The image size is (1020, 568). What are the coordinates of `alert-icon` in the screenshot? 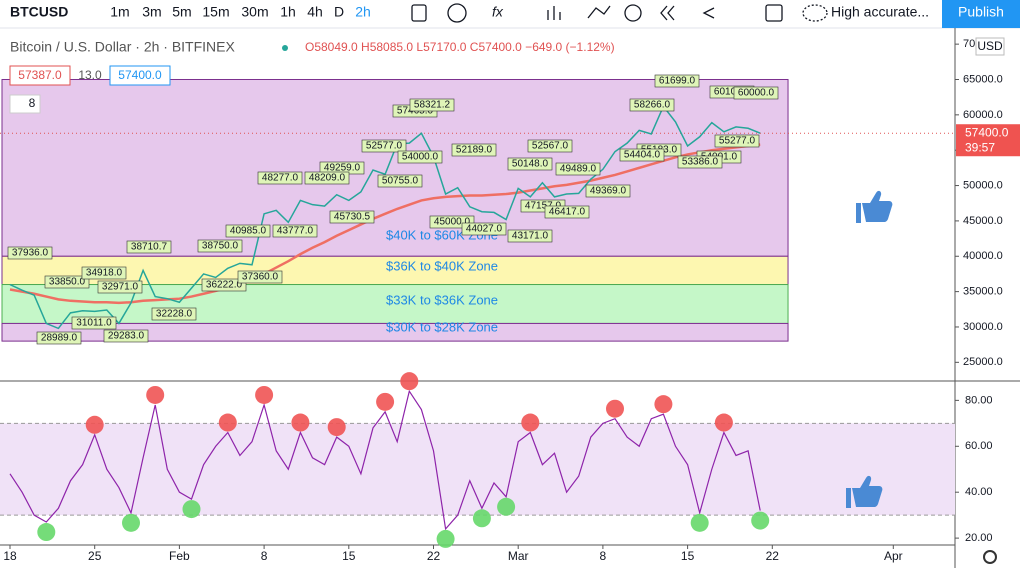 It's located at (633, 13).